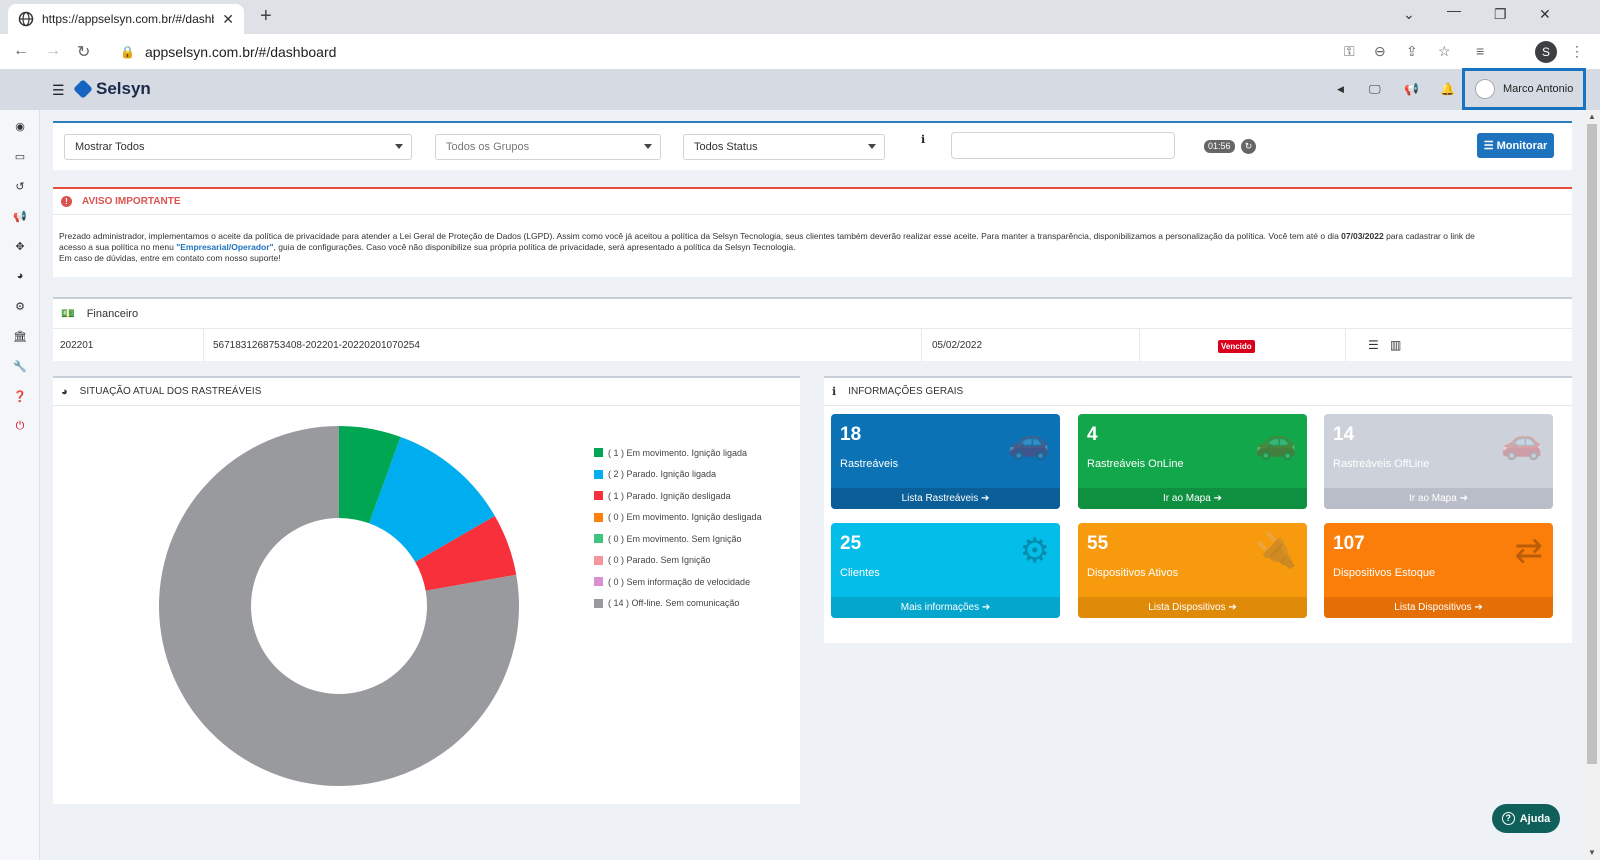 This screenshot has height=860, width=1600. Describe the element at coordinates (1545, 14) in the screenshot. I see `close-window-icon: ✕` at that location.